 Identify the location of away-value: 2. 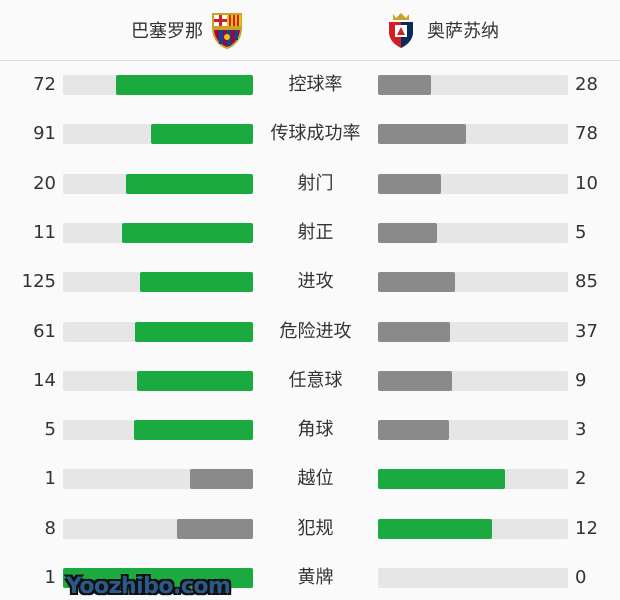
(581, 479).